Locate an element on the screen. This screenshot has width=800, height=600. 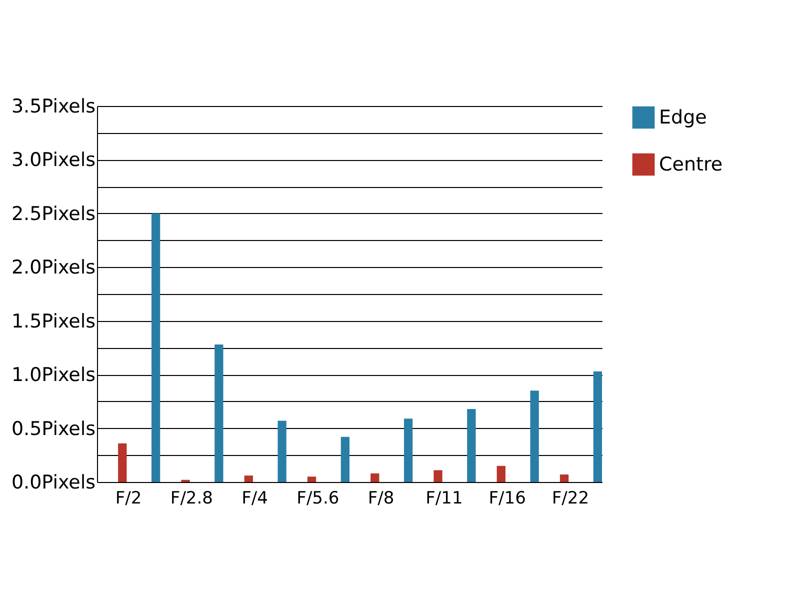
y-tick-label: 1.5Pixels is located at coordinates (53, 321).